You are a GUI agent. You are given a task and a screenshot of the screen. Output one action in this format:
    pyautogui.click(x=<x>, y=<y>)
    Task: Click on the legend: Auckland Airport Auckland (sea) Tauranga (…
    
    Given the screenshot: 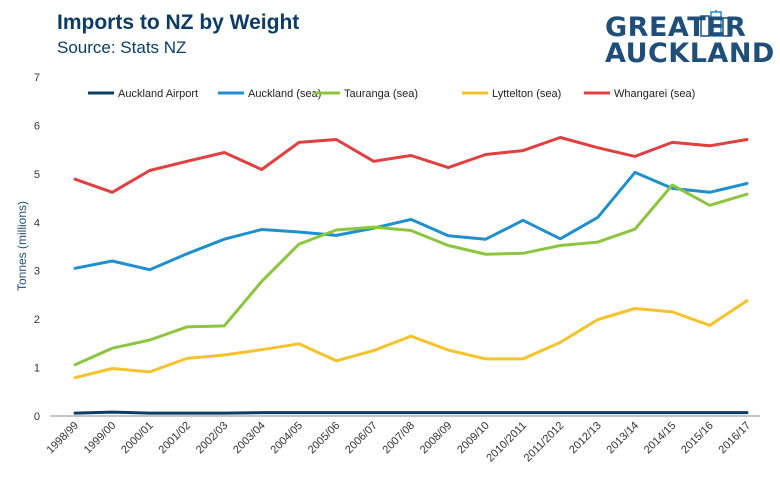 What is the action you would take?
    pyautogui.click(x=391, y=94)
    